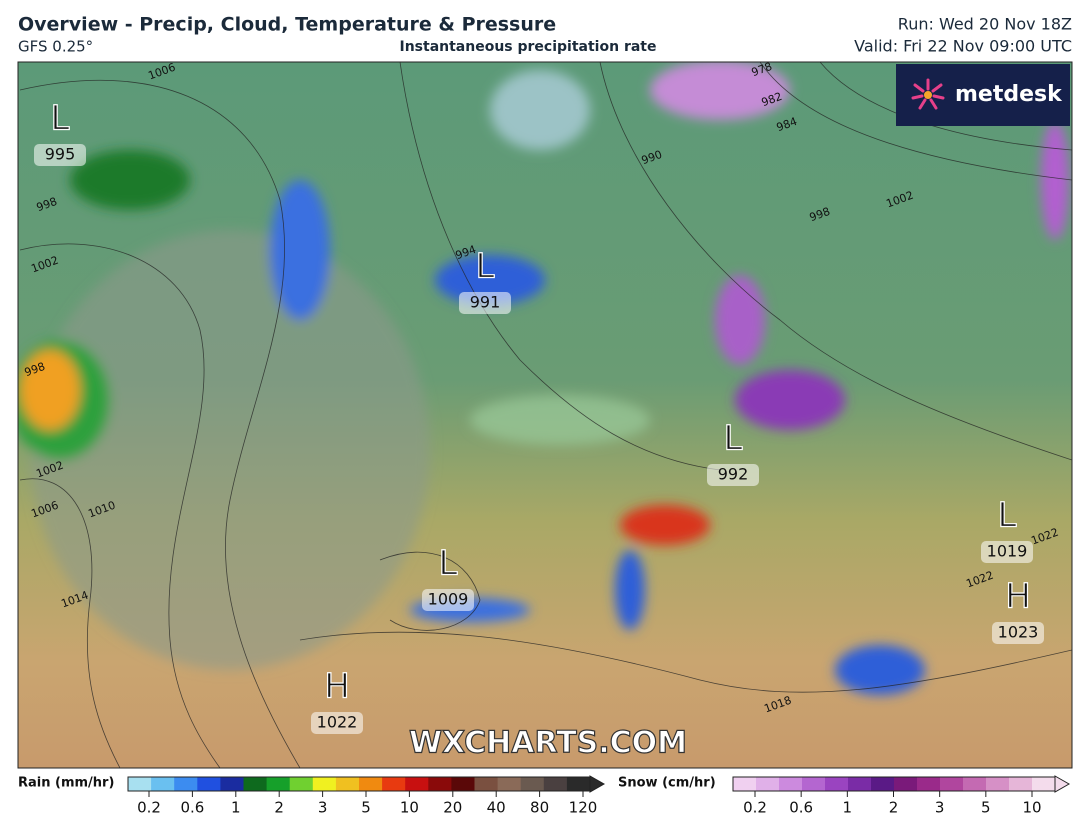  I want to click on legend-tick-label: 80, so click(539, 808).